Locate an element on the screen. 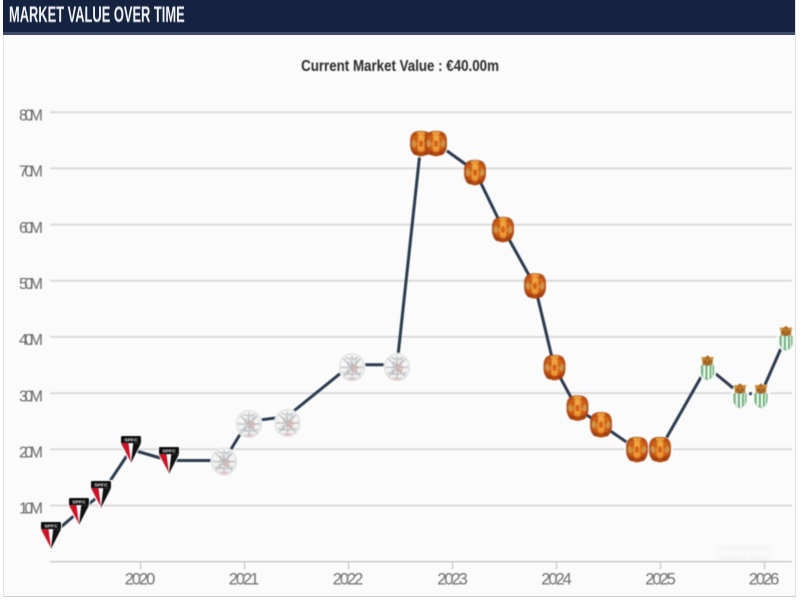  svg-text: 2020 is located at coordinates (140, 580).